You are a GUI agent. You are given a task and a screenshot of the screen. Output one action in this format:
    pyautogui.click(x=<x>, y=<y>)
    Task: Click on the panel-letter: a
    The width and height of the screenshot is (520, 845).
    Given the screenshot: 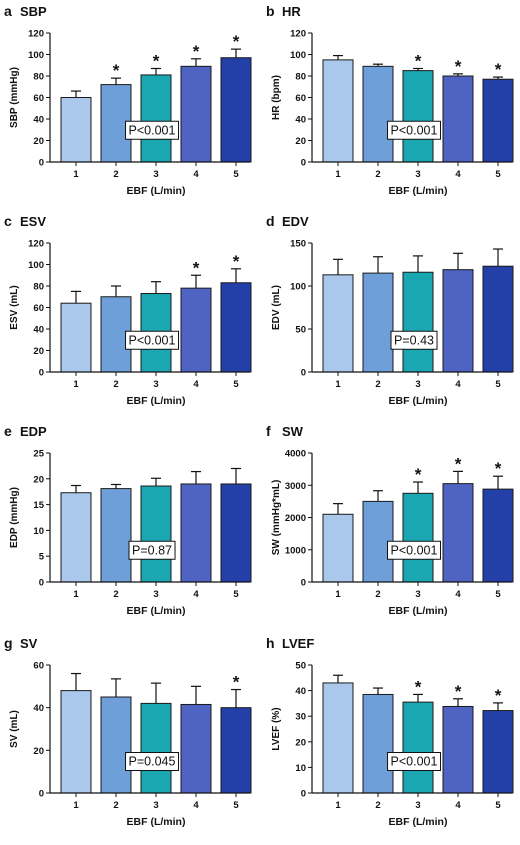 What is the action you would take?
    pyautogui.click(x=8, y=11)
    